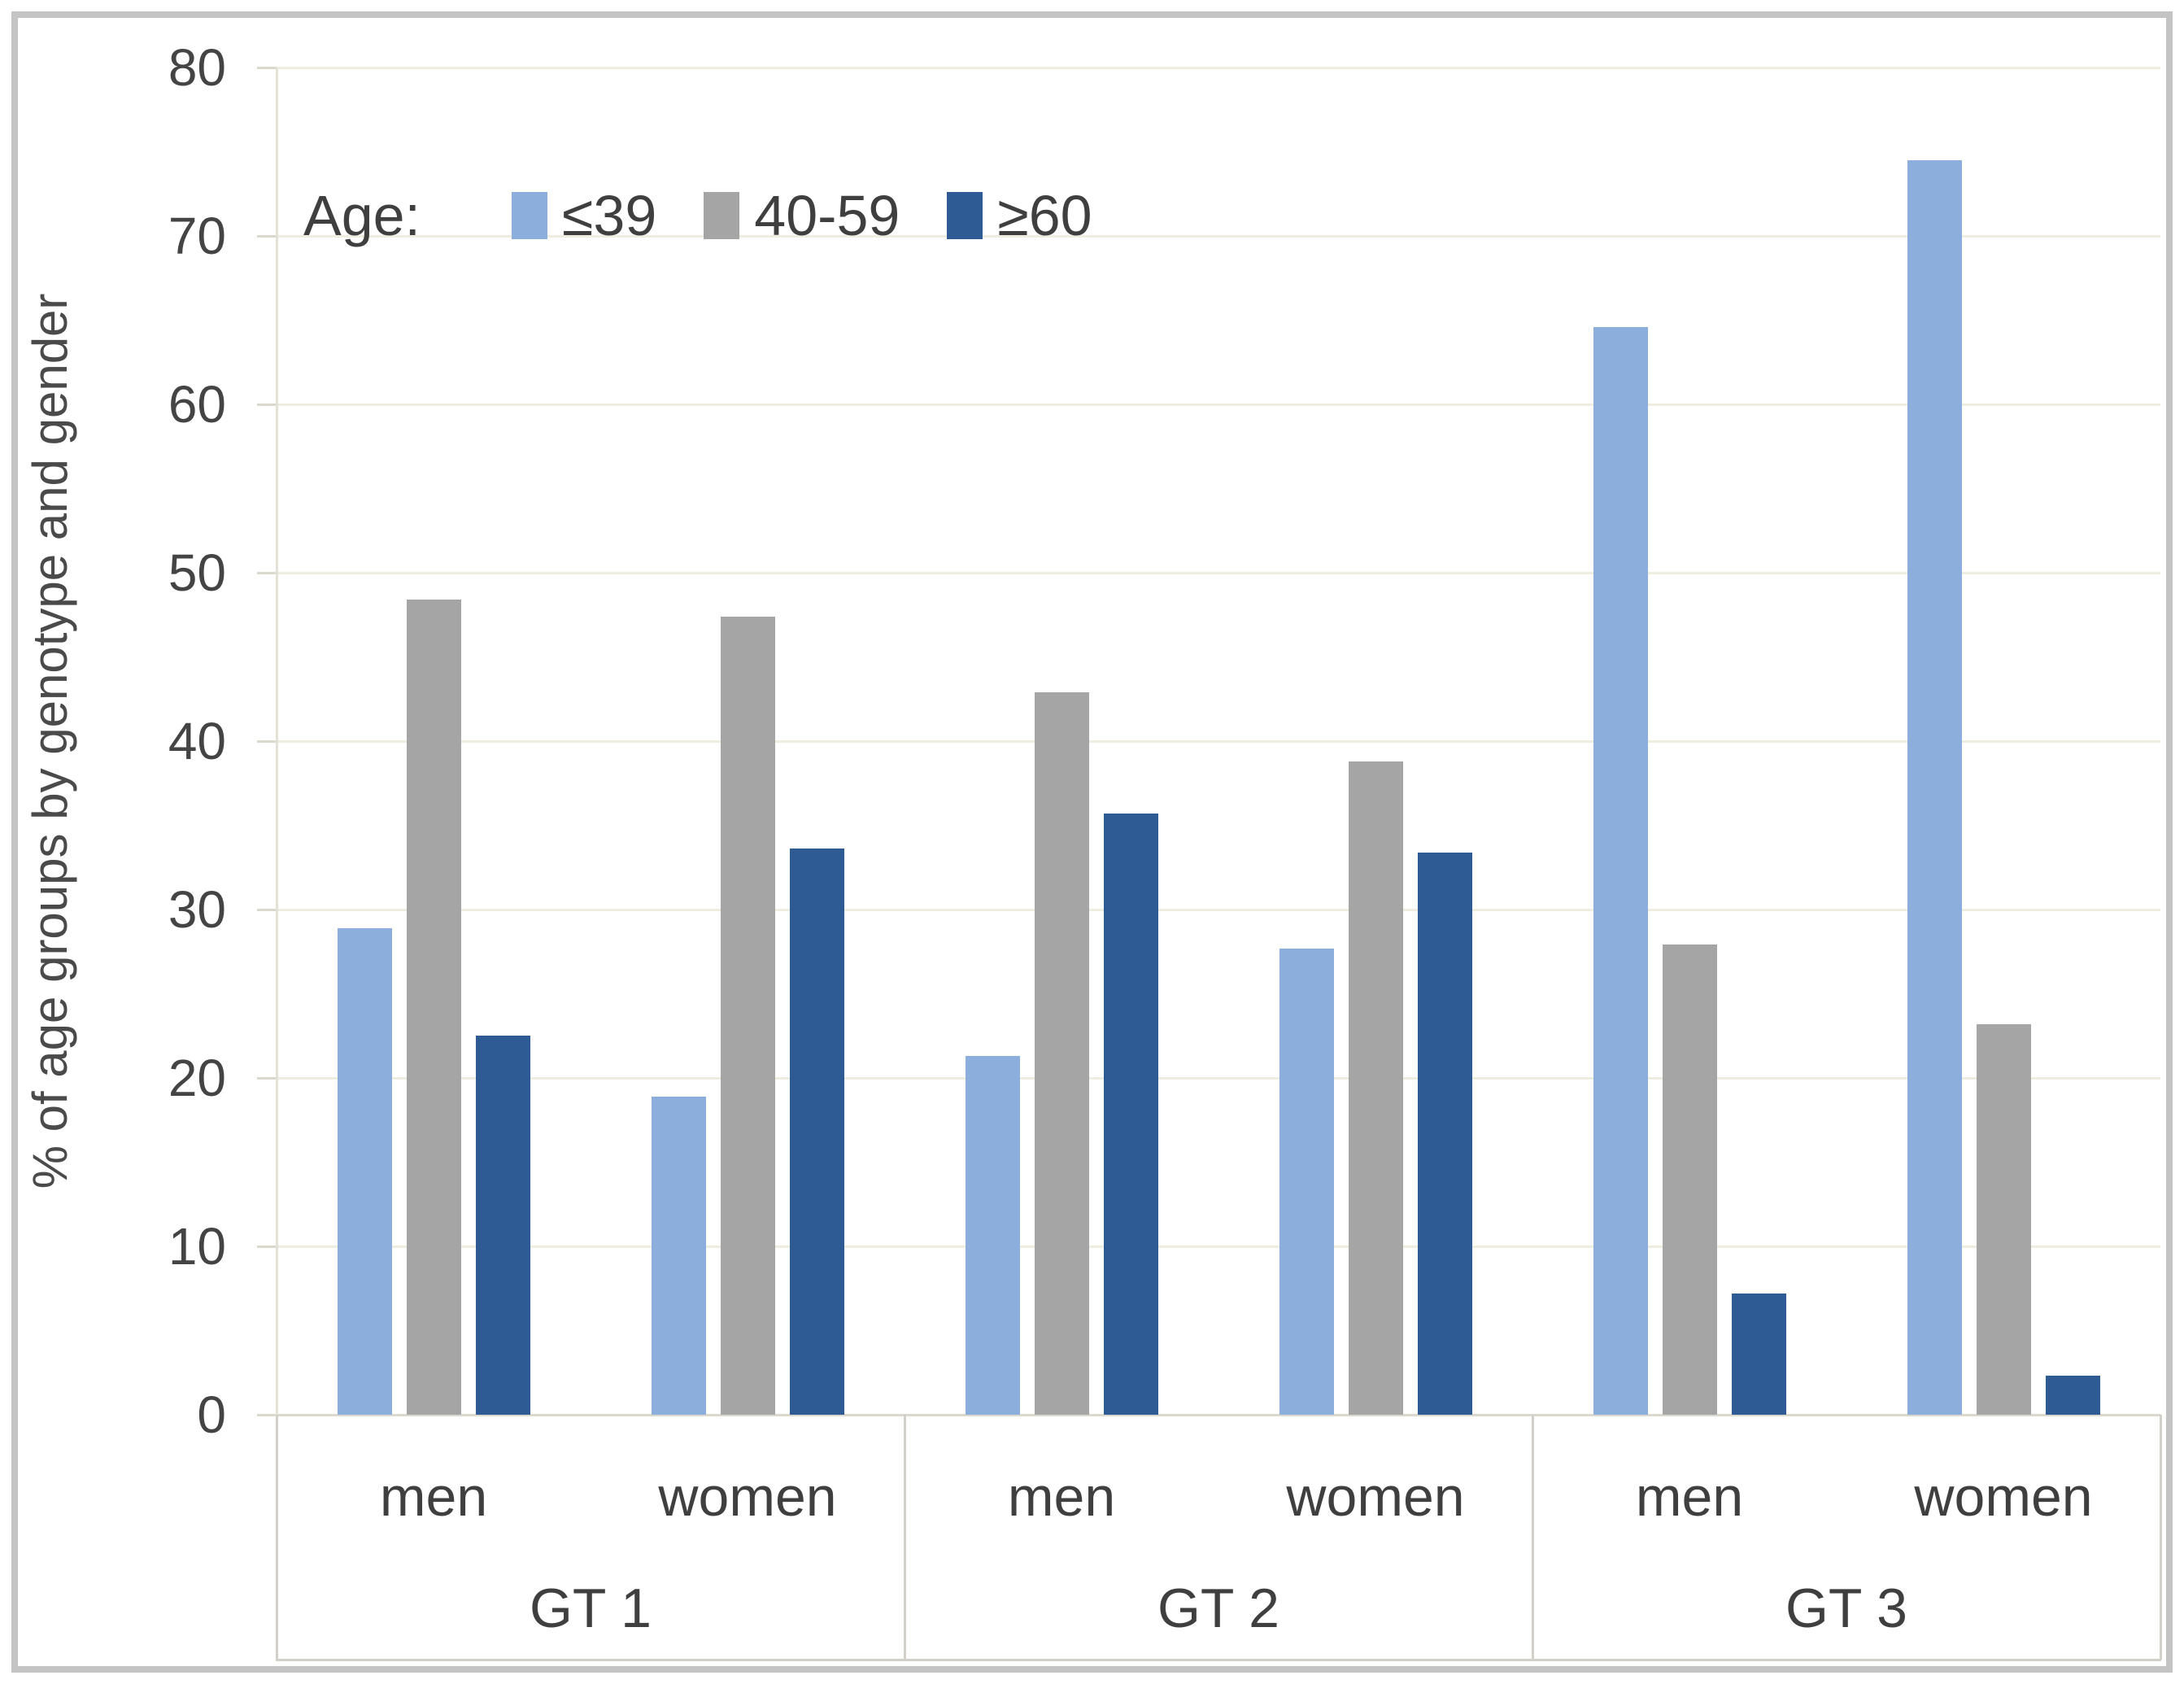 This screenshot has width=2184, height=1684. What do you see at coordinates (197, 404) in the screenshot?
I see `y-tick-label: 60` at bounding box center [197, 404].